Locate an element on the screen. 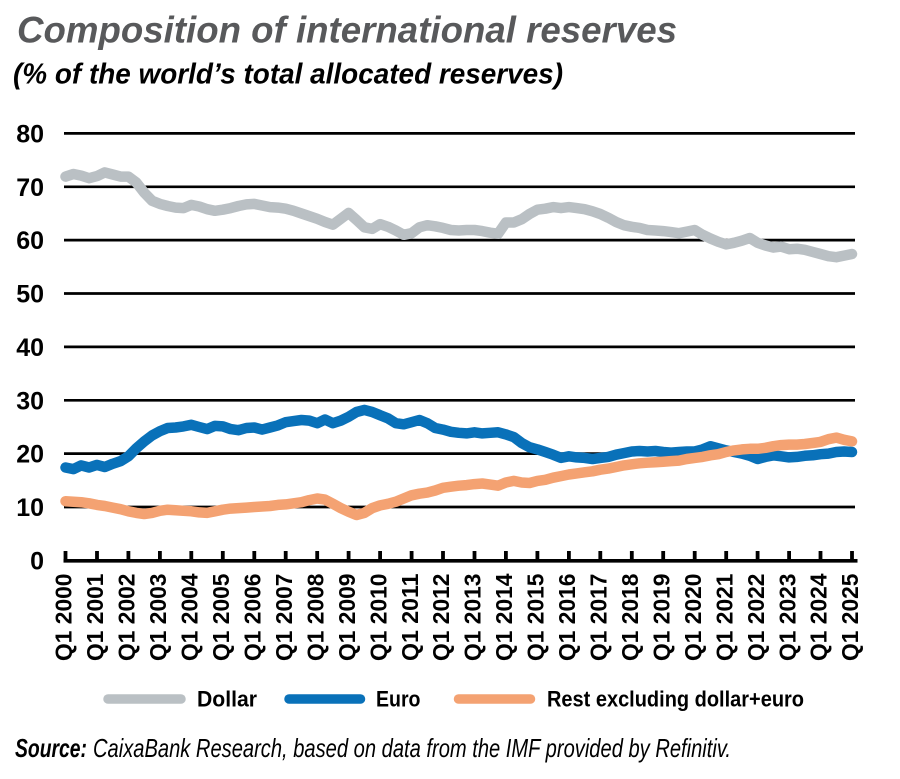 This screenshot has height=779, width=900. svg-text: 70 is located at coordinates (30, 188).